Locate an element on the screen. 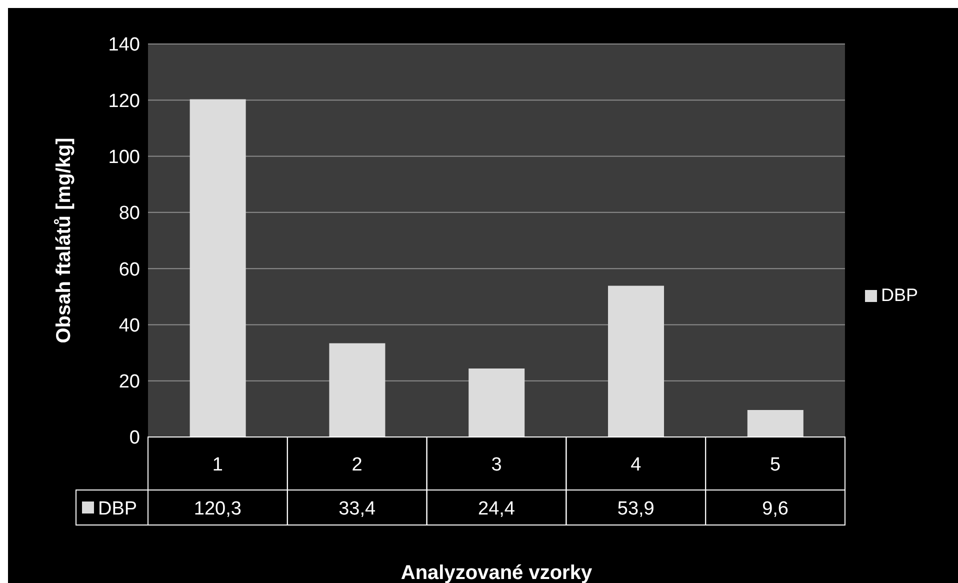 Image resolution: width=958 pixels, height=583 pixels. data-label: 53,9 is located at coordinates (635, 509).